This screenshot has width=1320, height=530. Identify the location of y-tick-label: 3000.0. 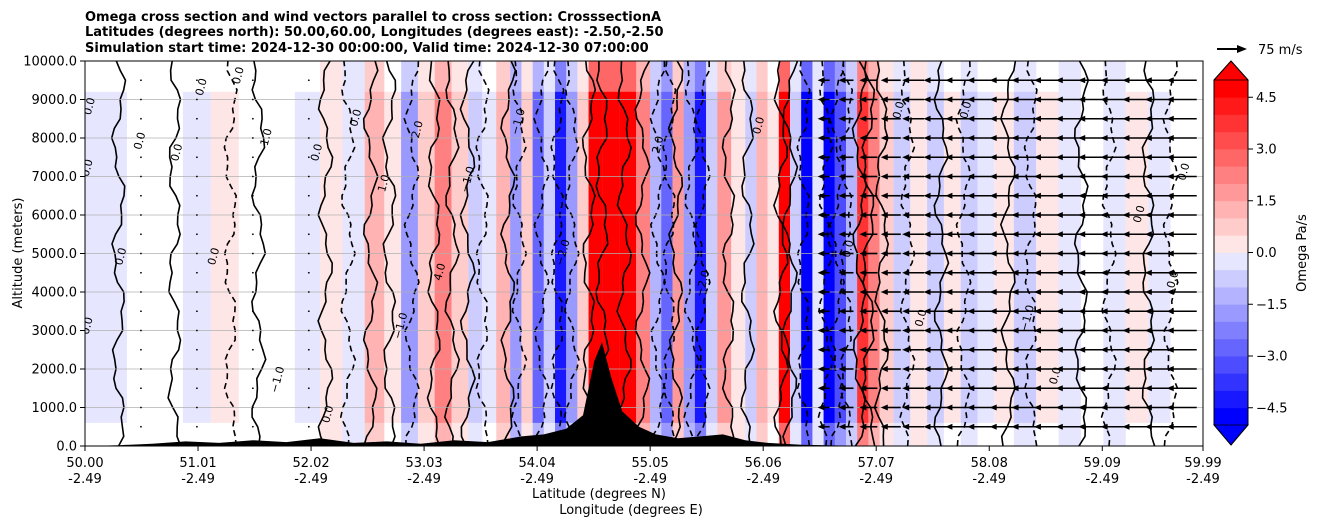
(55, 331).